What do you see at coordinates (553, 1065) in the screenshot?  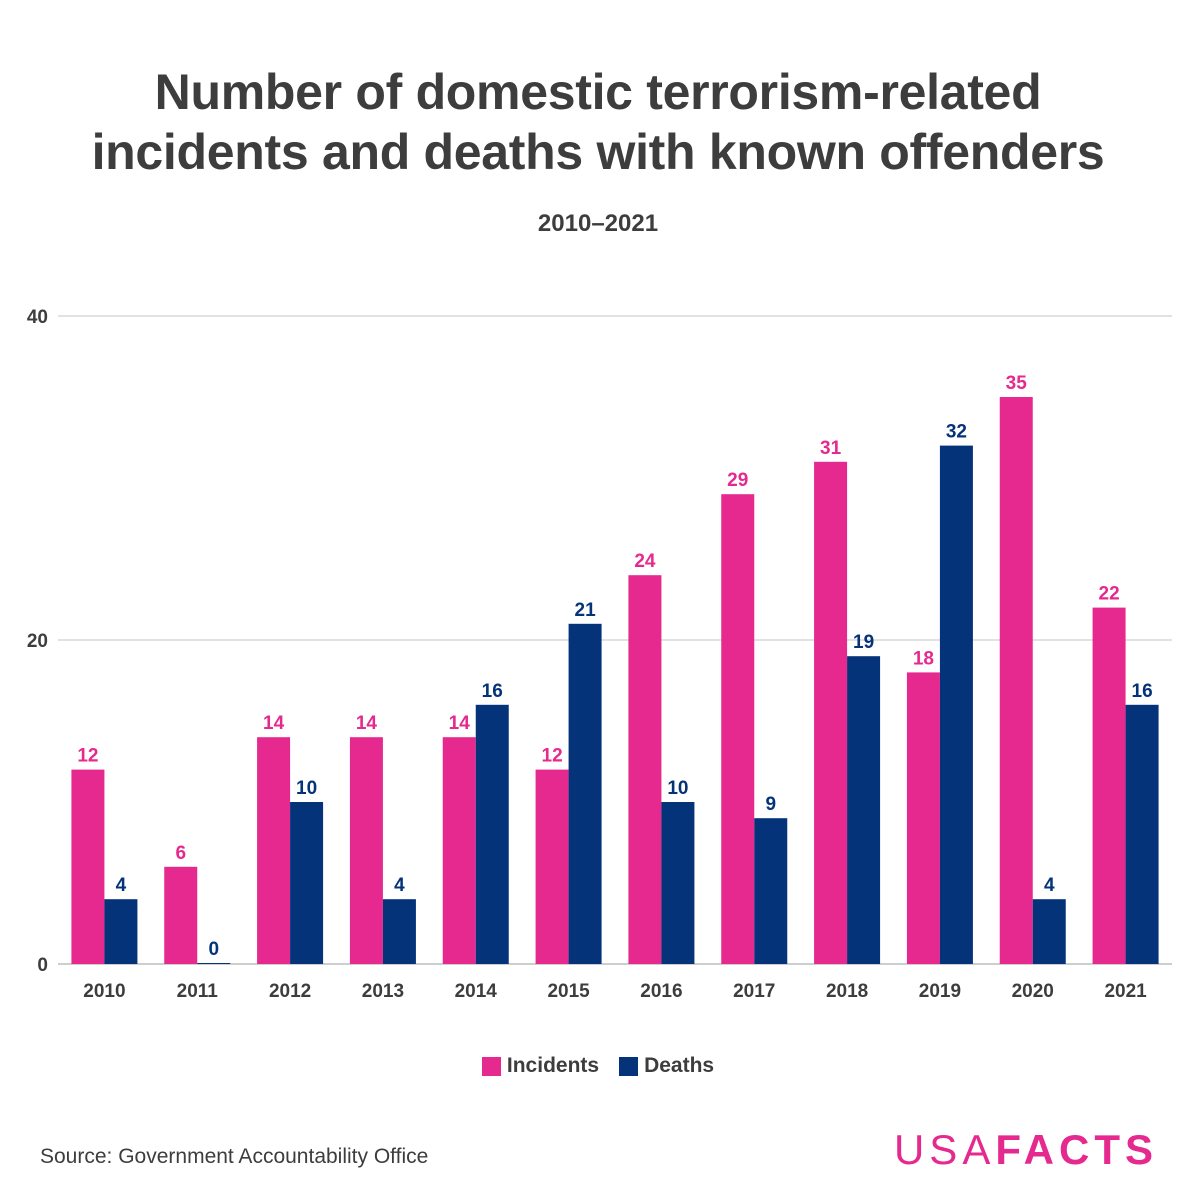 I see `legend-label-incidents: Incidents` at bounding box center [553, 1065].